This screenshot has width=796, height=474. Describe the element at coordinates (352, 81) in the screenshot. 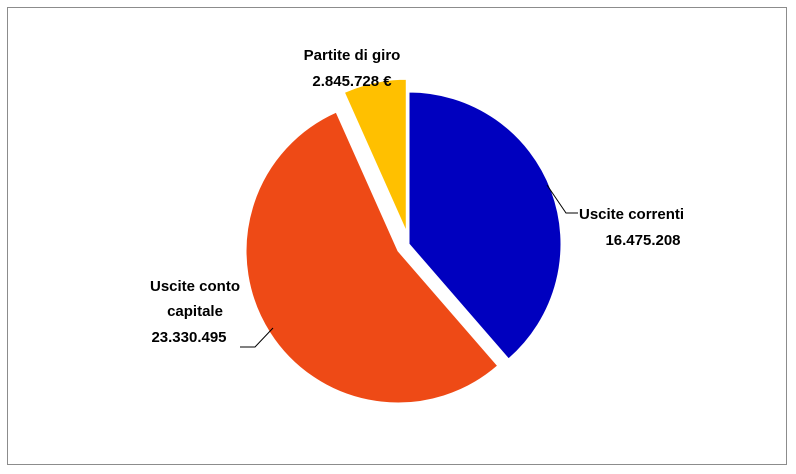

I see `slice-label-partite-di-giro-value: 2.845.728 €` at that location.